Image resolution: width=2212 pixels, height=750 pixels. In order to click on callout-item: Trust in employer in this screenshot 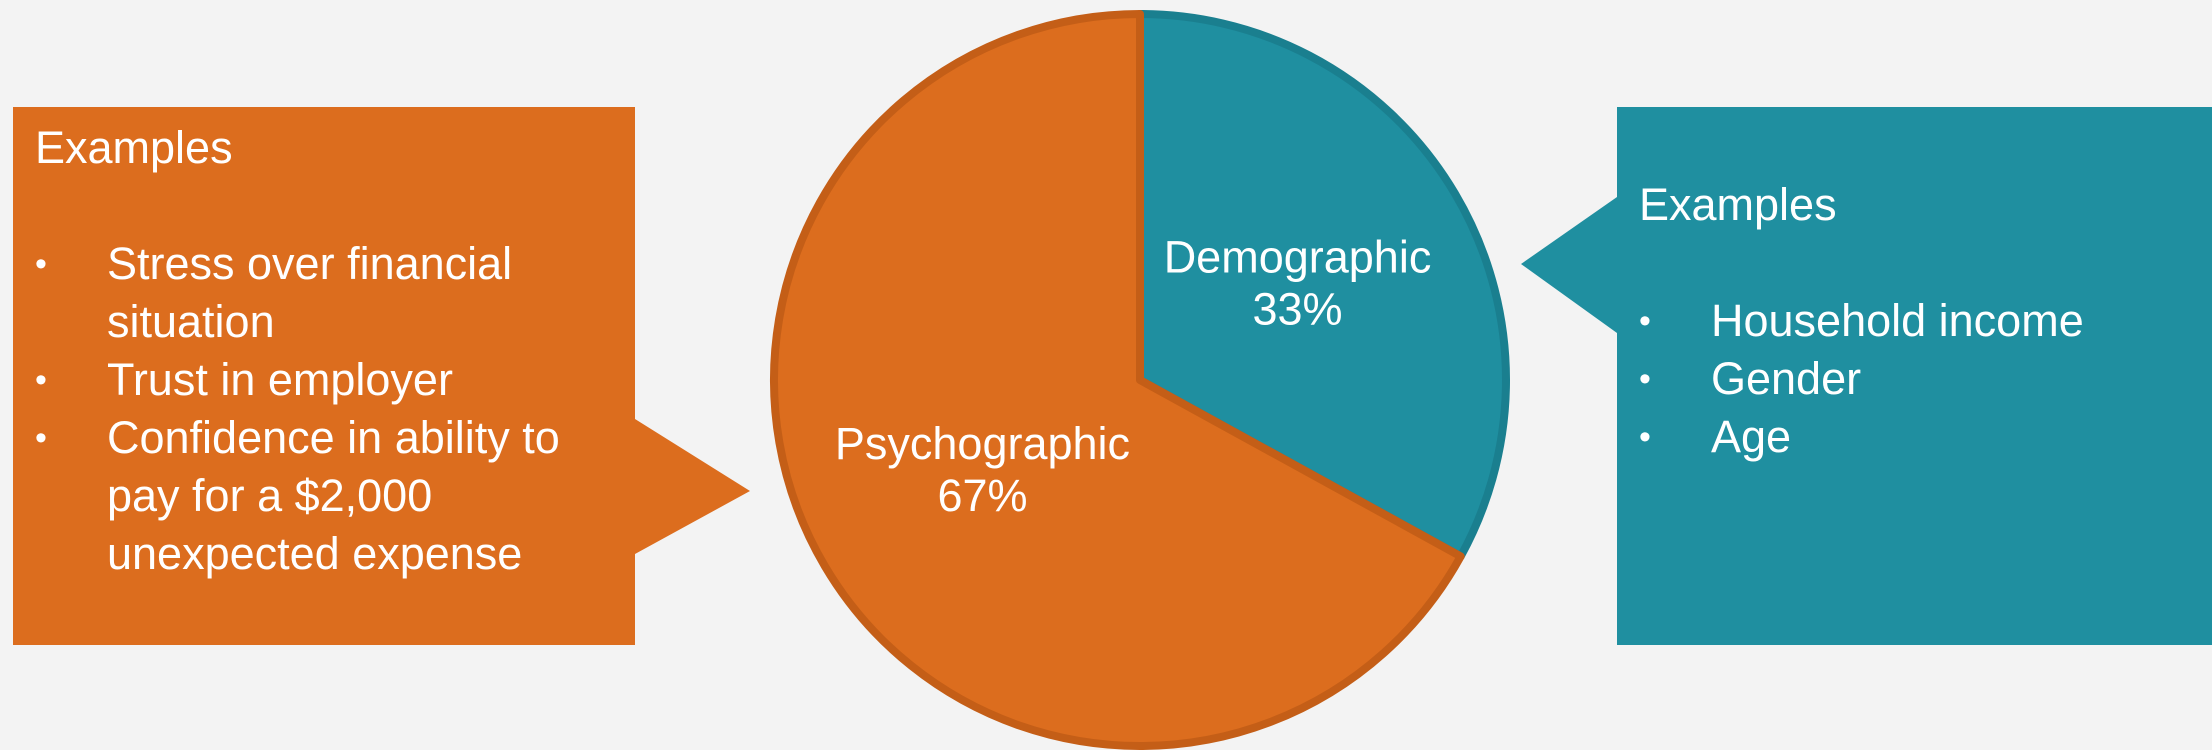, I will do `click(331, 380)`.